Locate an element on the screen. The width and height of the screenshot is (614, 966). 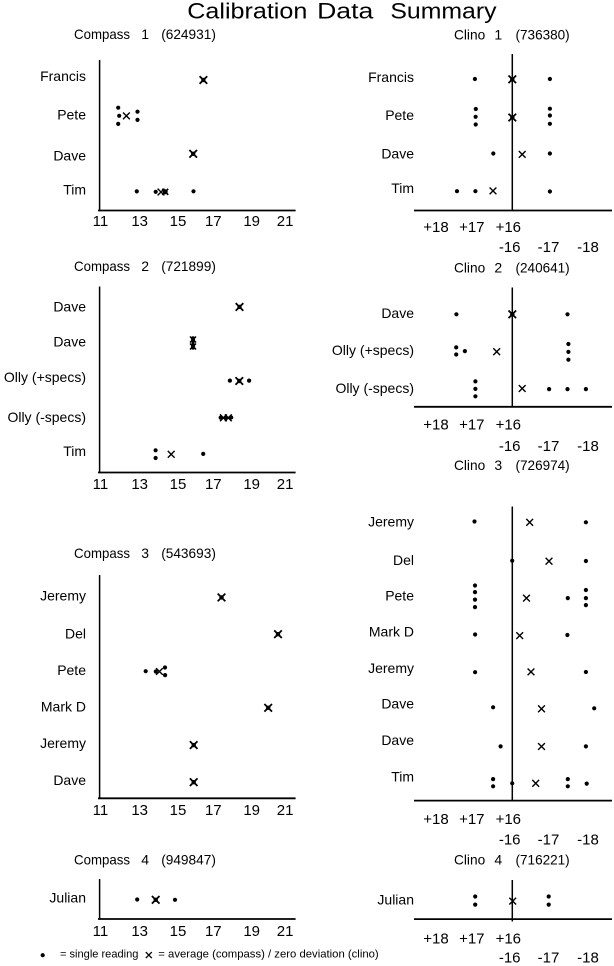
svg-text: Calibration is located at coordinates (247, 11).